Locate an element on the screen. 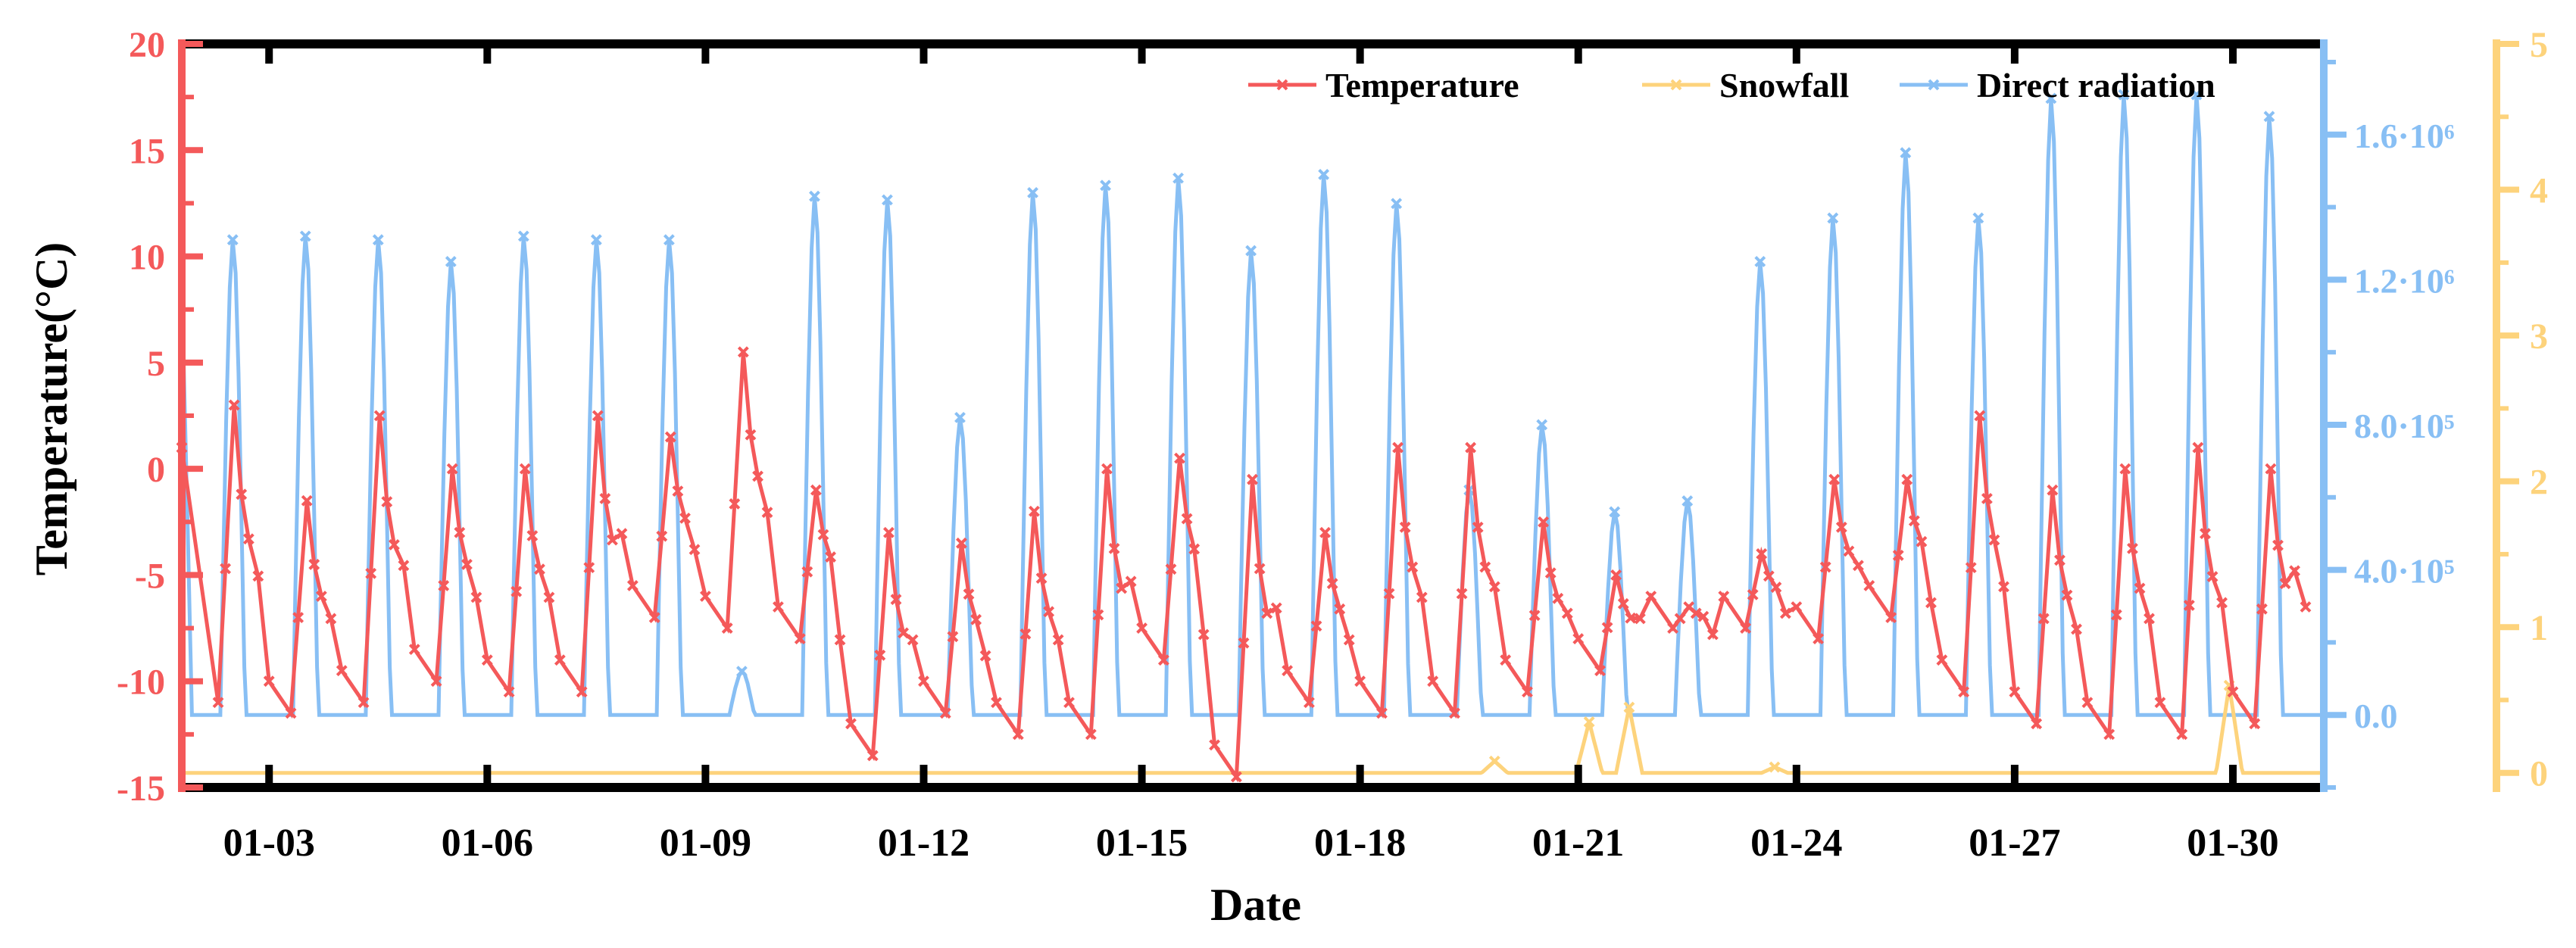 The height and width of the screenshot is (948, 2576). radiation-axis-tick-label: 1.2·10⁶ is located at coordinates (2405, 280).